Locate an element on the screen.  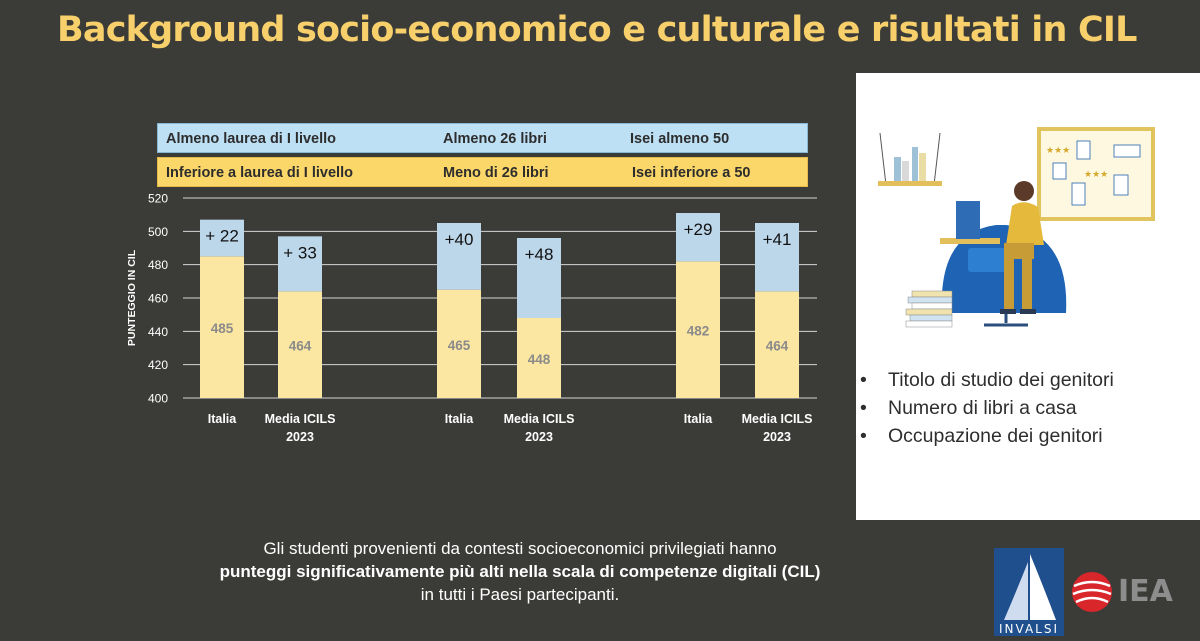
legend-upper-education: Almeno laurea di I livello is located at coordinates (251, 139).